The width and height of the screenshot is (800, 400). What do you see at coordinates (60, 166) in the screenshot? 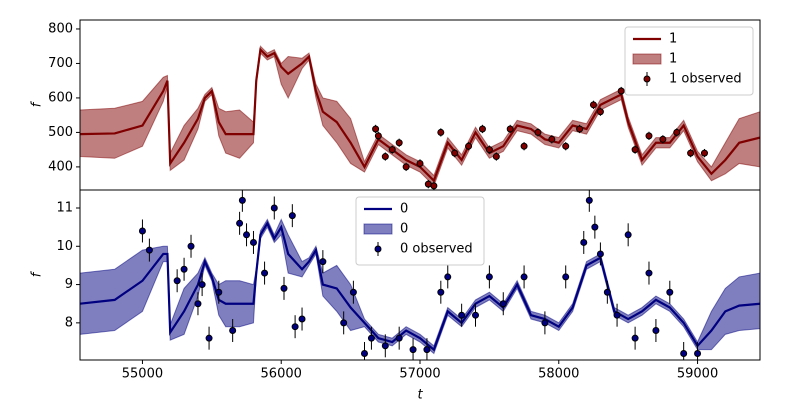
I see `y-tick-label: 400` at bounding box center [60, 166].